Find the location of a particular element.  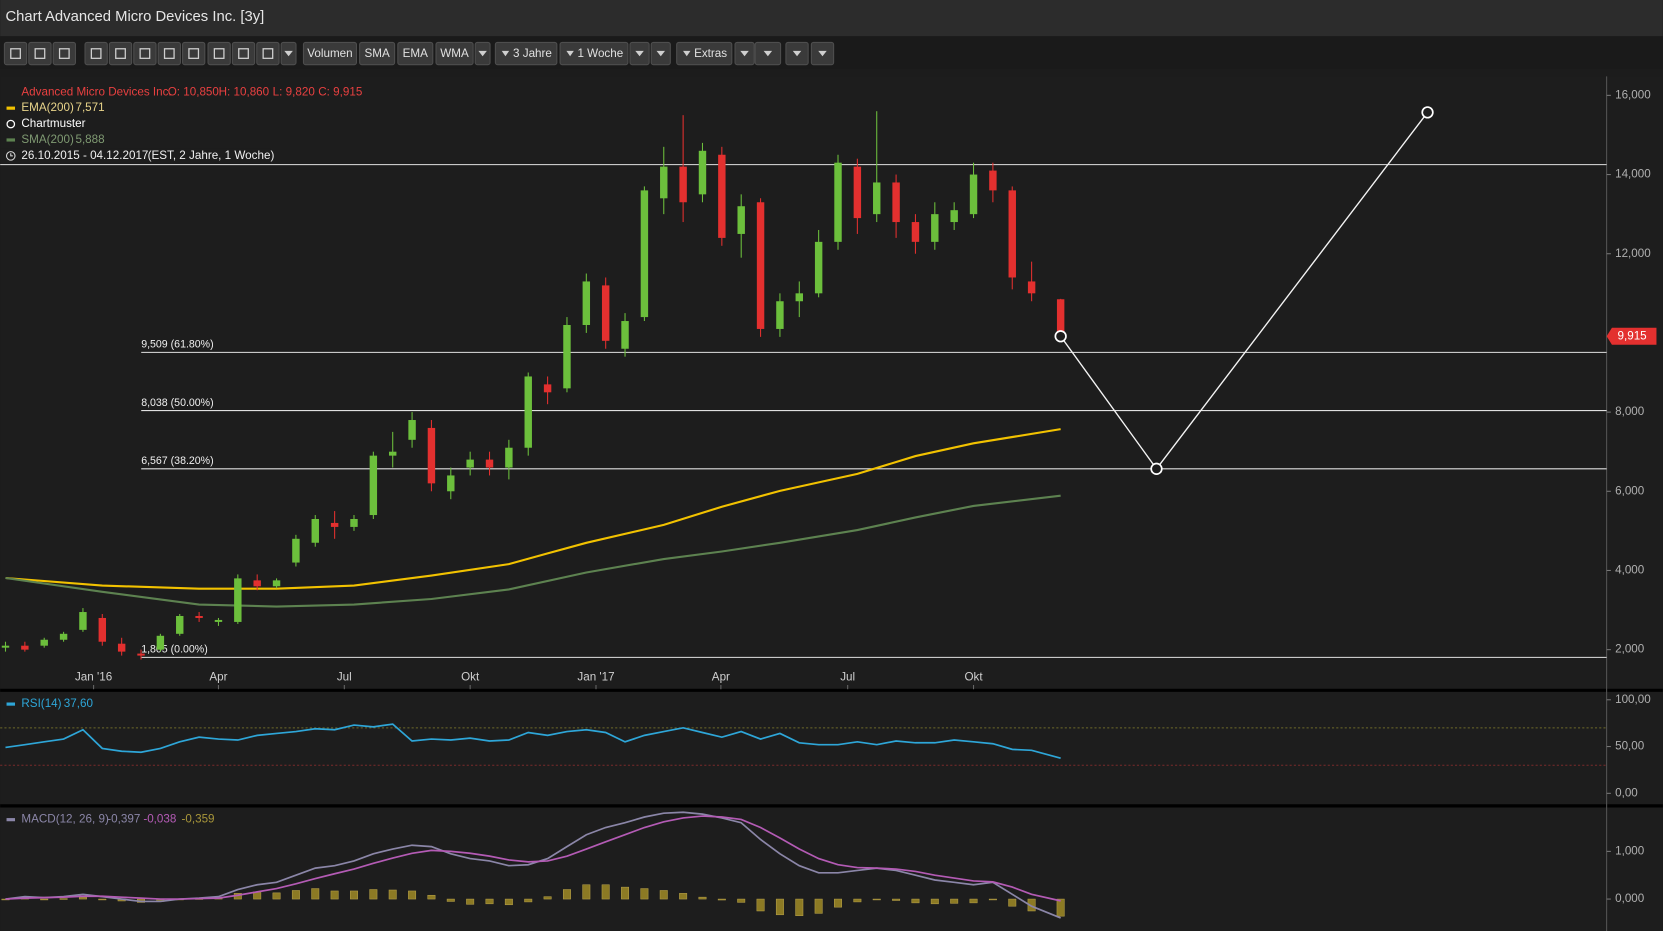

y-tick-label: 6,000 is located at coordinates (1630, 490).